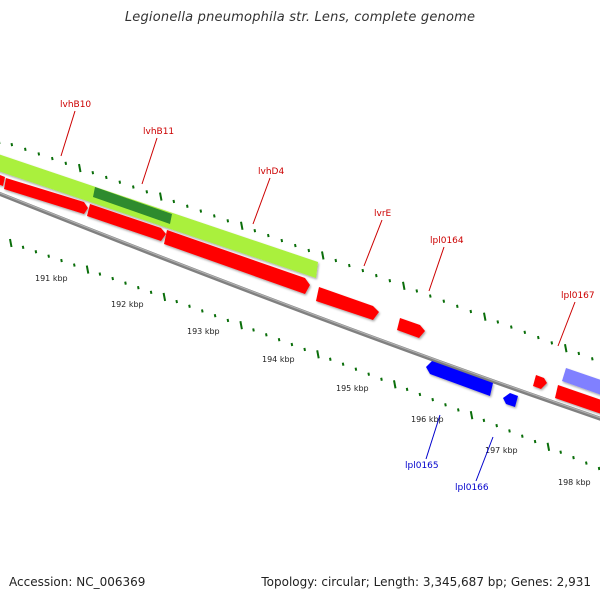 The height and width of the screenshot is (604, 600). I want to click on gene-label: lvhB10, so click(75, 105).